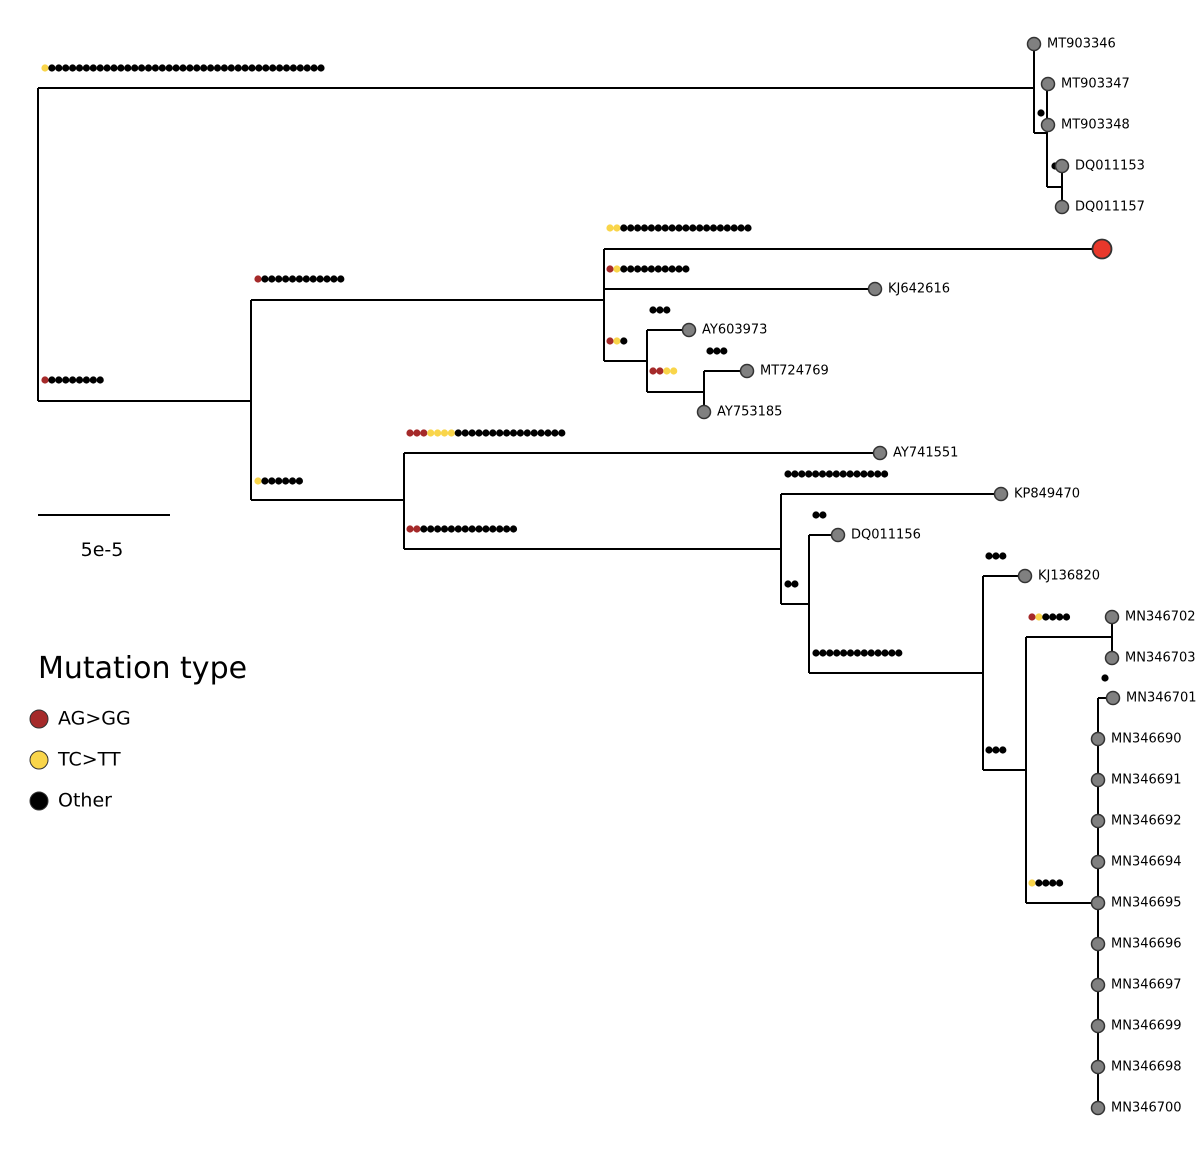 The image size is (1200, 1153). Describe the element at coordinates (102, 550) in the screenshot. I see `scale-bar-label: 5e-5` at that location.